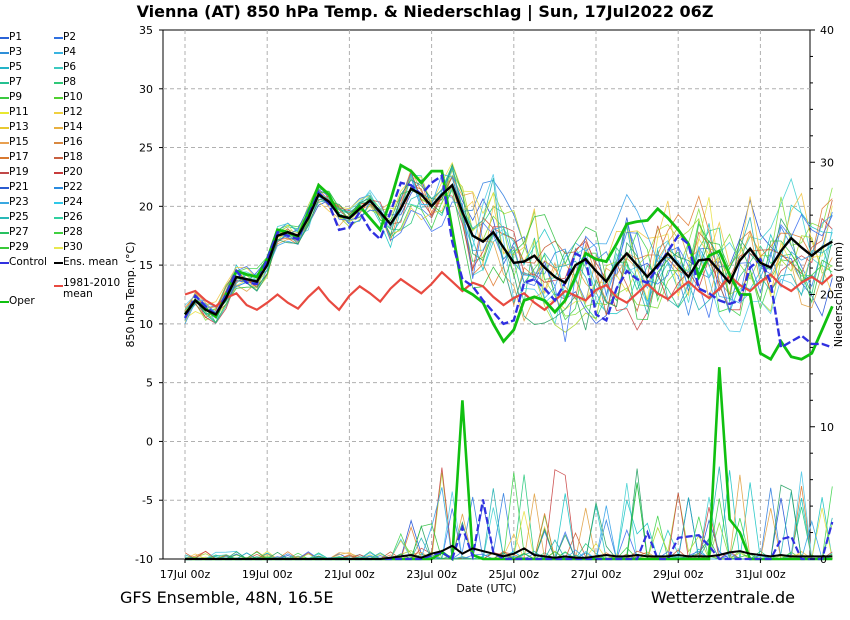  What do you see at coordinates (73, 247) in the screenshot?
I see `legend-label: P30` at bounding box center [73, 247].